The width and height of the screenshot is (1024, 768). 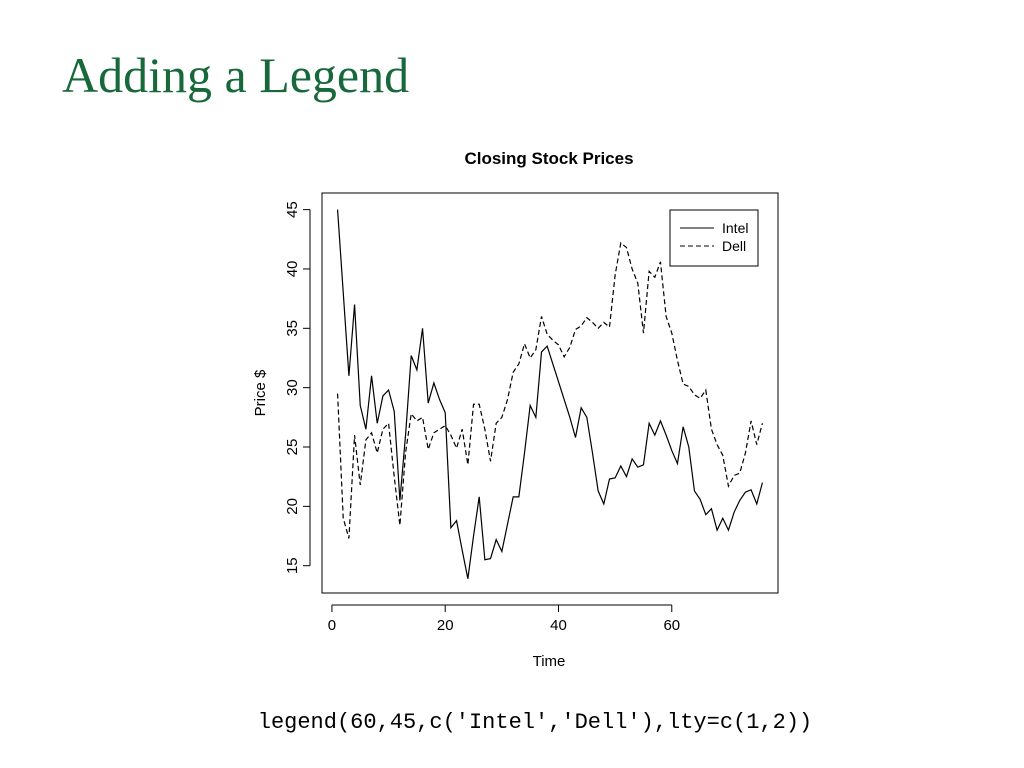 I want to click on y-tick-label: 20, so click(x=292, y=506).